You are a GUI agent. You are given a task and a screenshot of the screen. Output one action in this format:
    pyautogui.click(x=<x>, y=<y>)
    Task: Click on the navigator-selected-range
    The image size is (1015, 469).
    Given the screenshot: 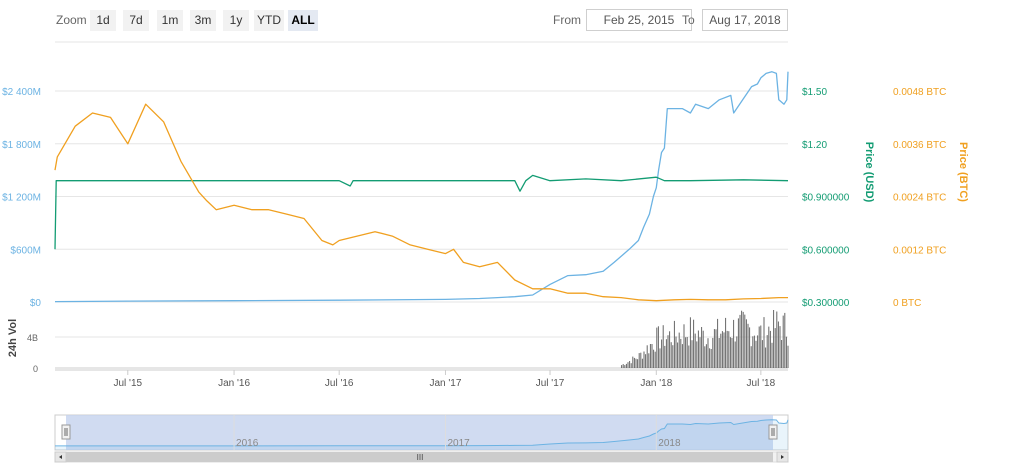 What is the action you would take?
    pyautogui.click(x=419, y=432)
    